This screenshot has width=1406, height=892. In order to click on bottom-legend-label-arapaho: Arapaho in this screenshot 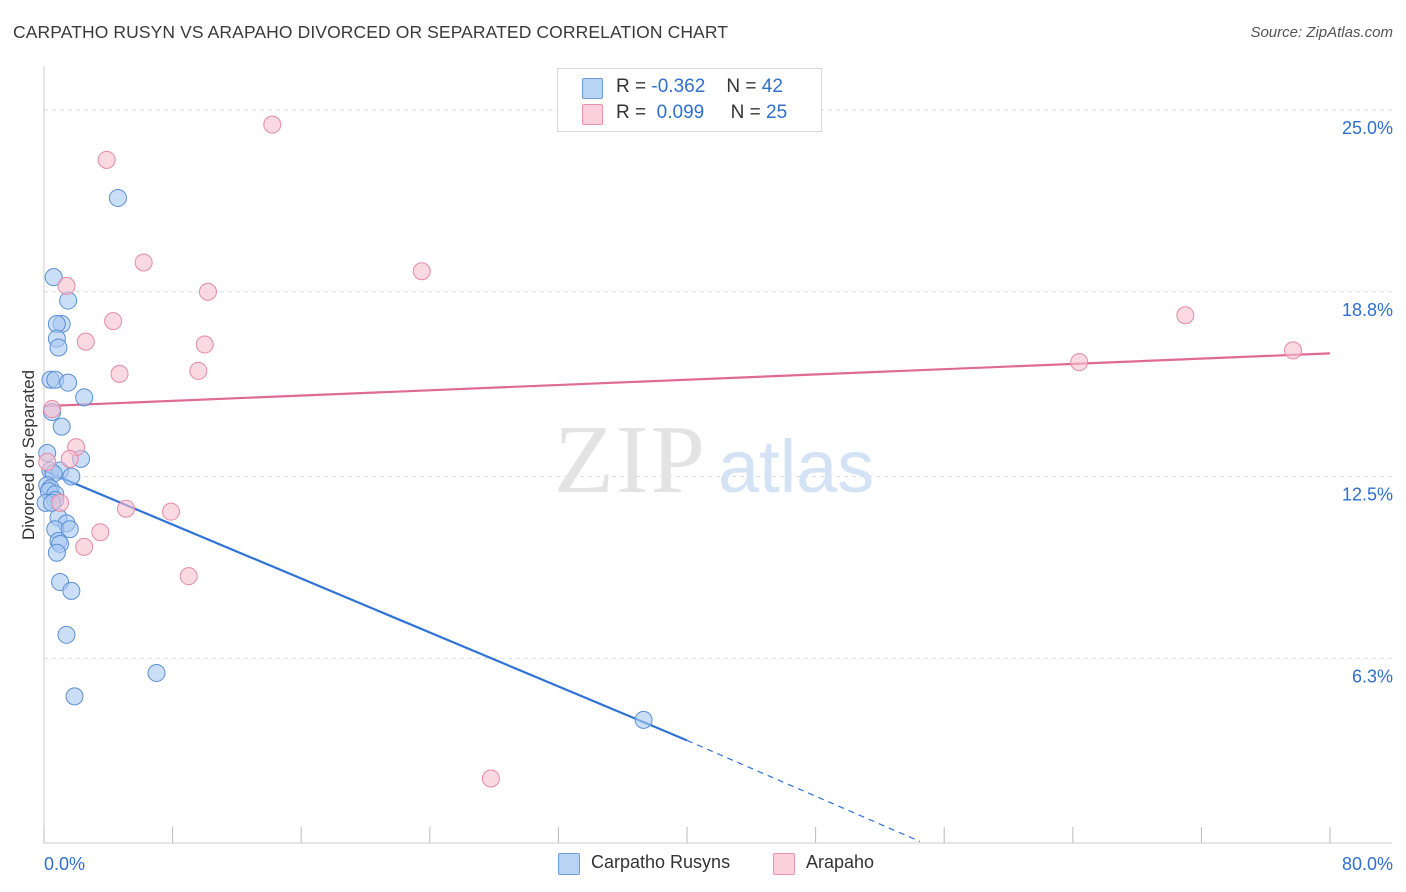, I will do `click(840, 862)`.